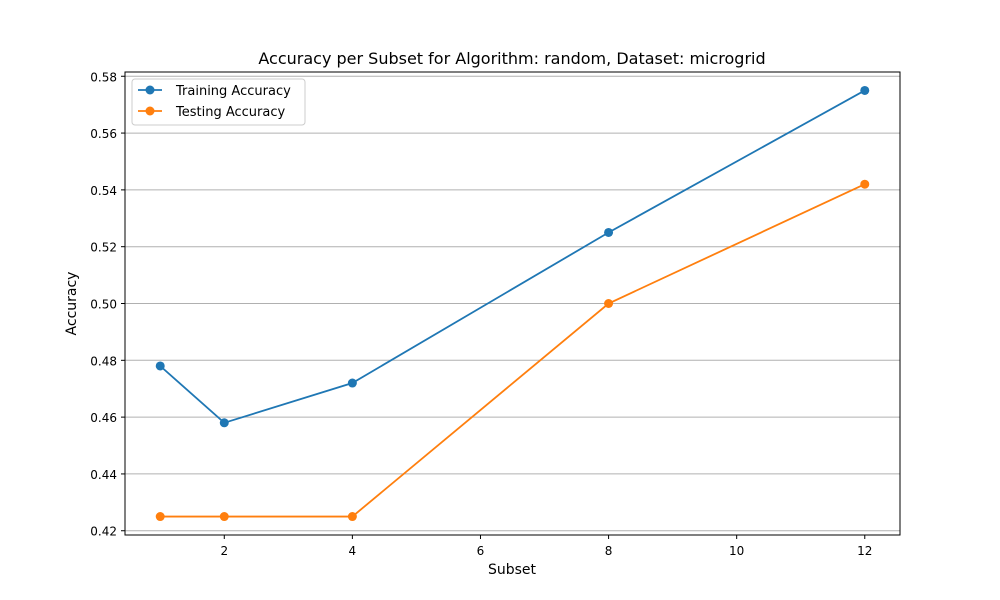 This screenshot has width=1000, height=600. Describe the element at coordinates (103, 191) in the screenshot. I see `y-tick-label: 0.54` at that location.